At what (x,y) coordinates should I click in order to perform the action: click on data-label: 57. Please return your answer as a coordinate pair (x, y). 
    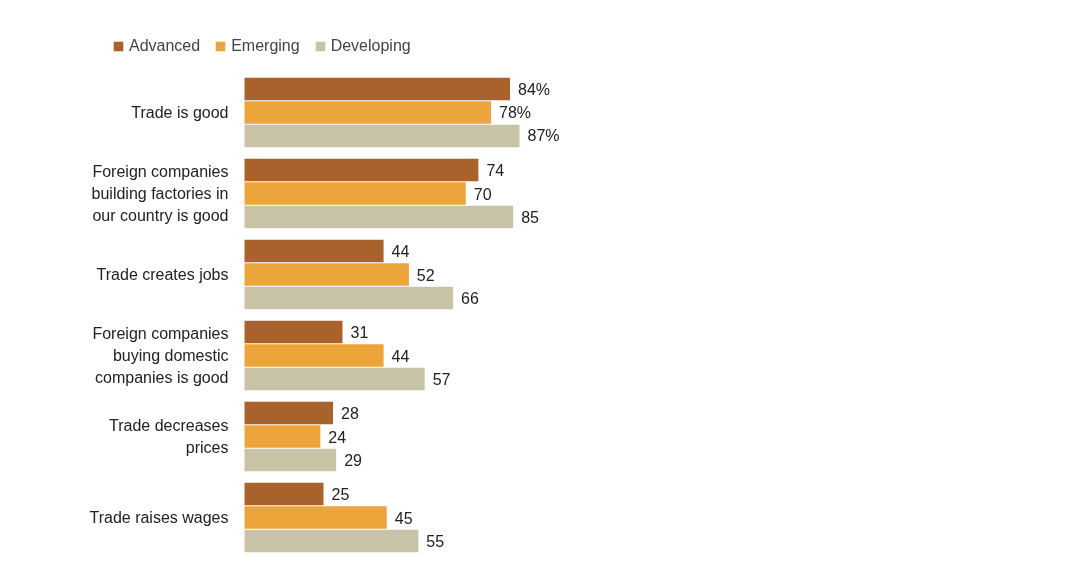
    Looking at the image, I should click on (441, 379).